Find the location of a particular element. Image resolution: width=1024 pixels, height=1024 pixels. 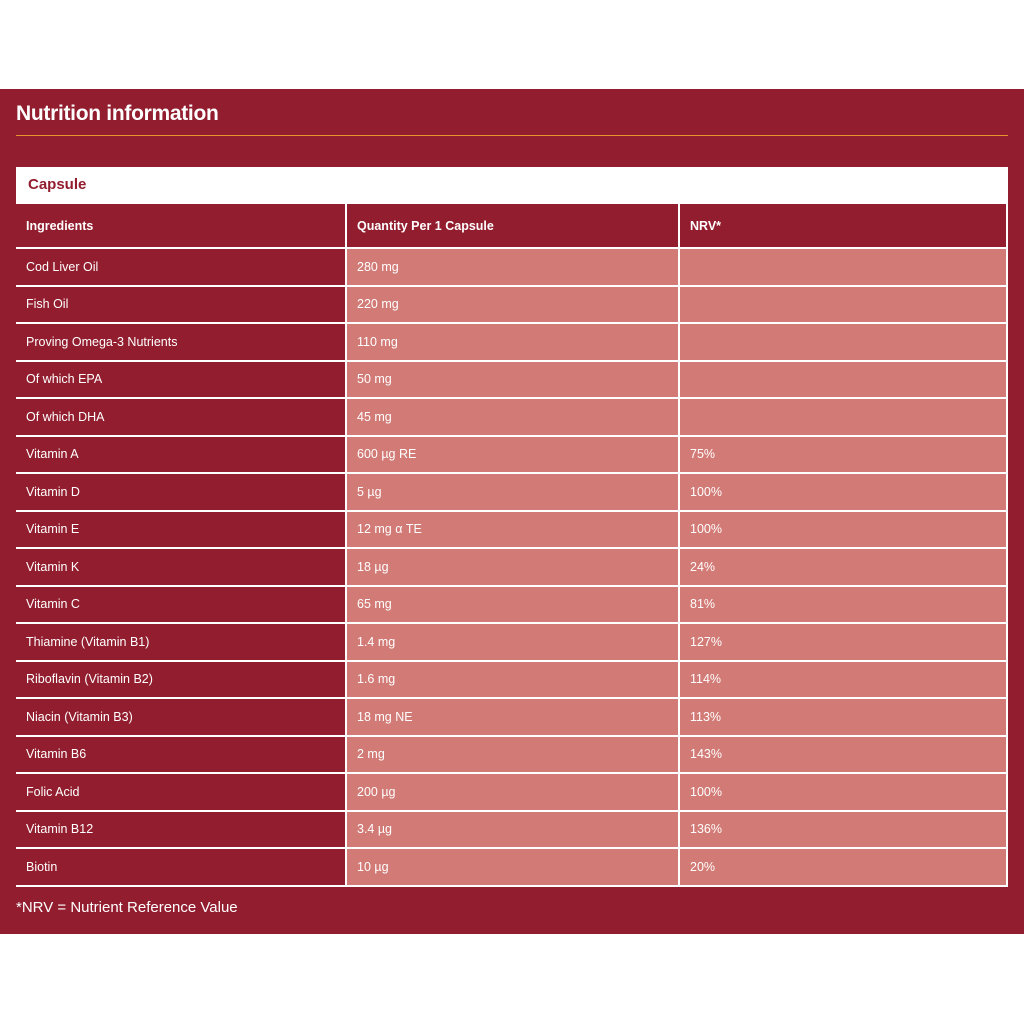

nrv-cell: 143% is located at coordinates (843, 754).